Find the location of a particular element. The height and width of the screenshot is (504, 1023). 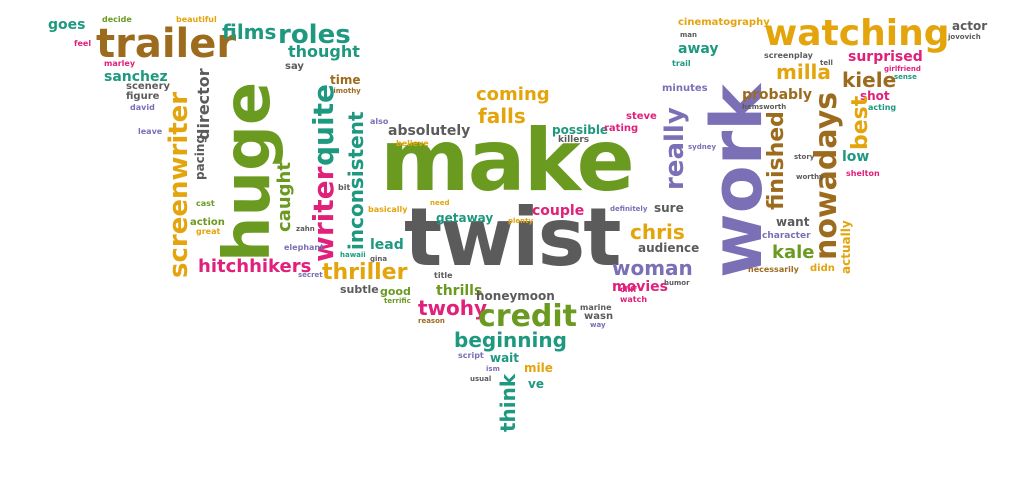

word-falls: falls is located at coordinates (502, 116).